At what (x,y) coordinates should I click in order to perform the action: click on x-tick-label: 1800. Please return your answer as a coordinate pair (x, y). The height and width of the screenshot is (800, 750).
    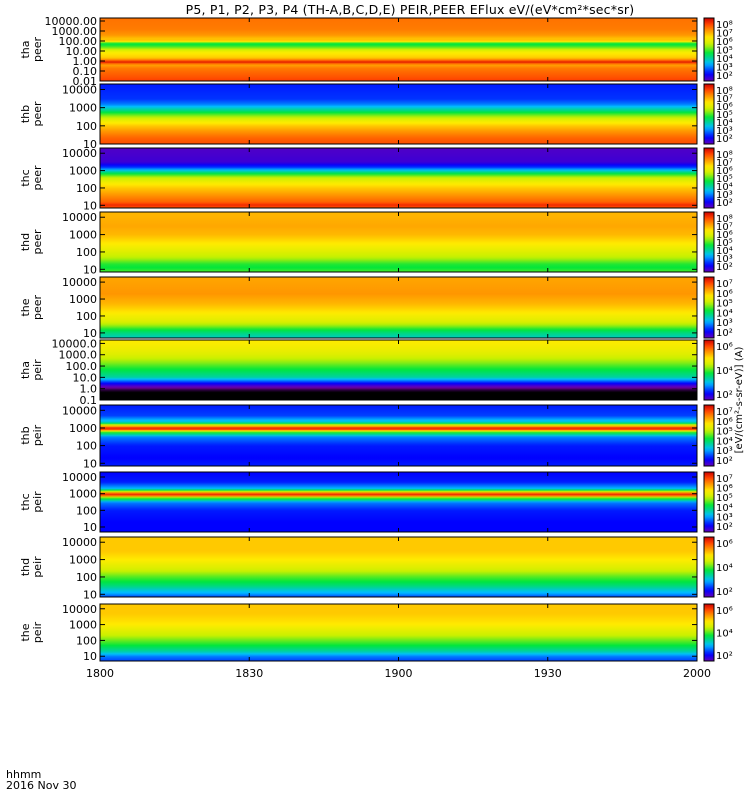
    Looking at the image, I should click on (100, 673).